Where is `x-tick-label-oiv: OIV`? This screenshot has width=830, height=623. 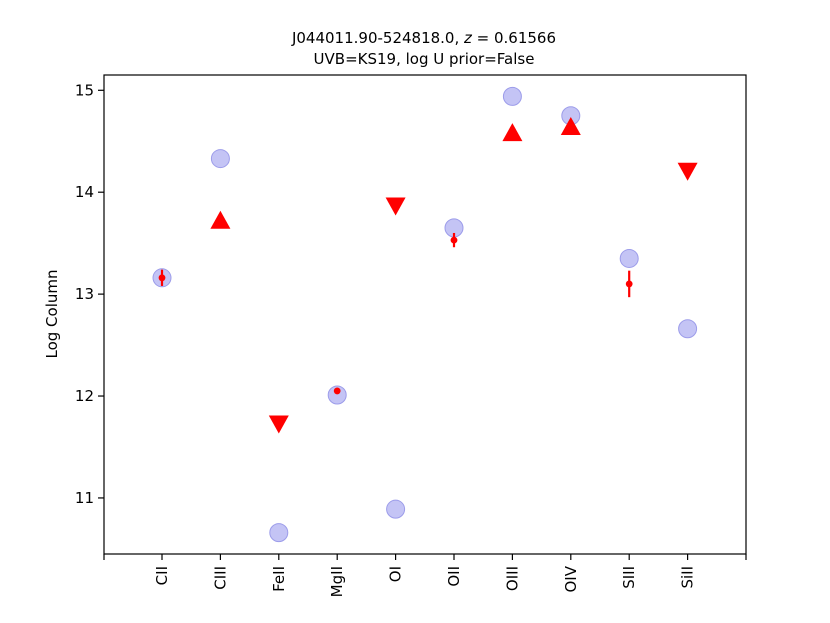 x-tick-label-oiv: OIV is located at coordinates (571, 578).